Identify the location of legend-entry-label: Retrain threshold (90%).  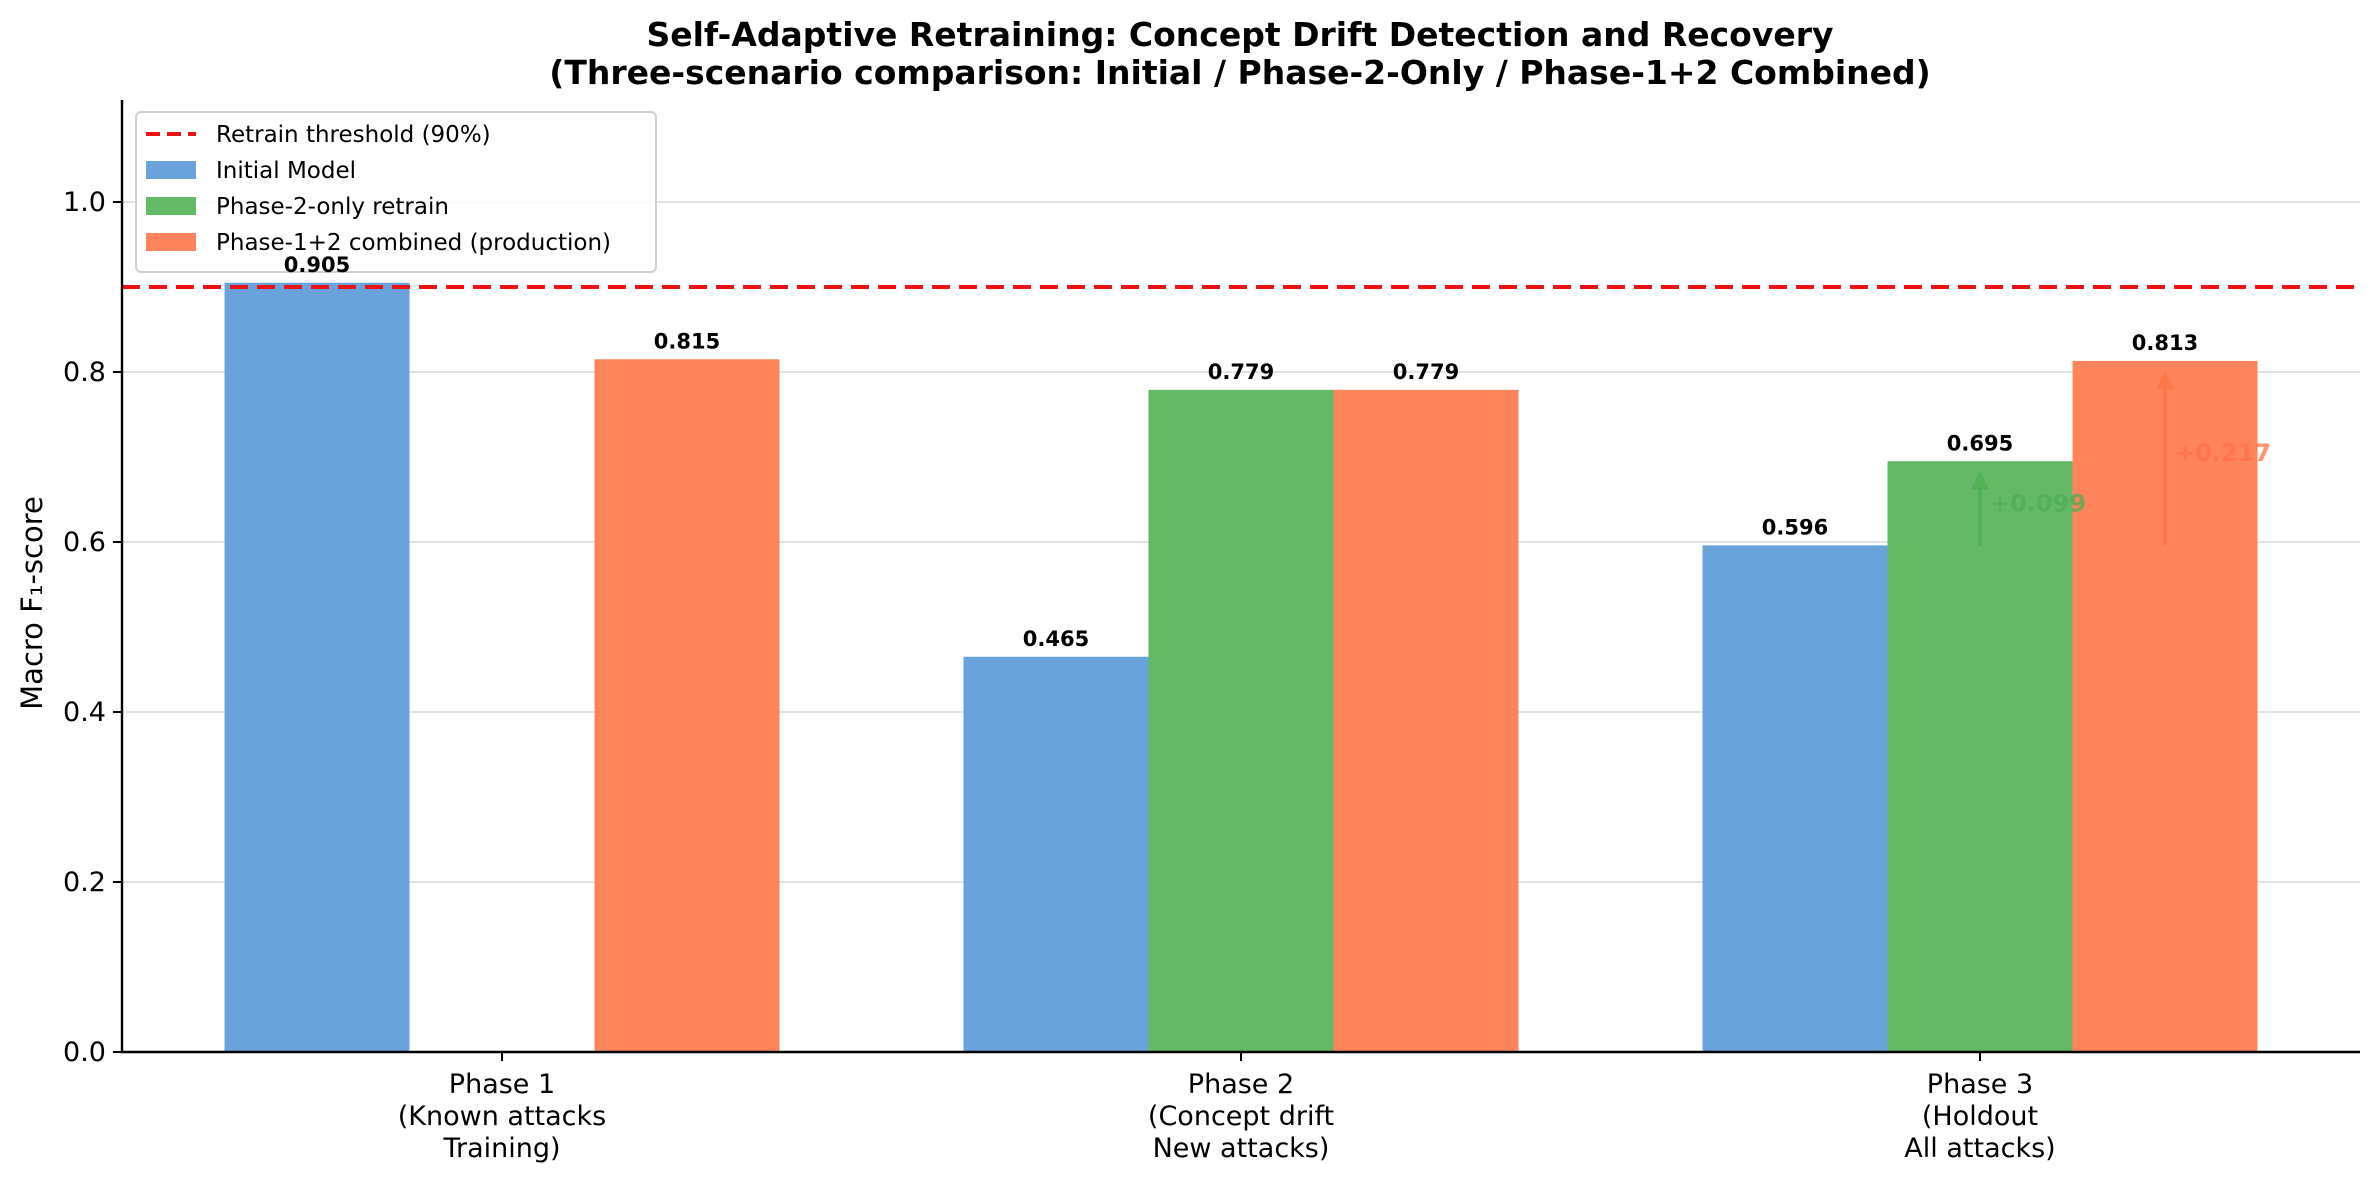
(353, 135).